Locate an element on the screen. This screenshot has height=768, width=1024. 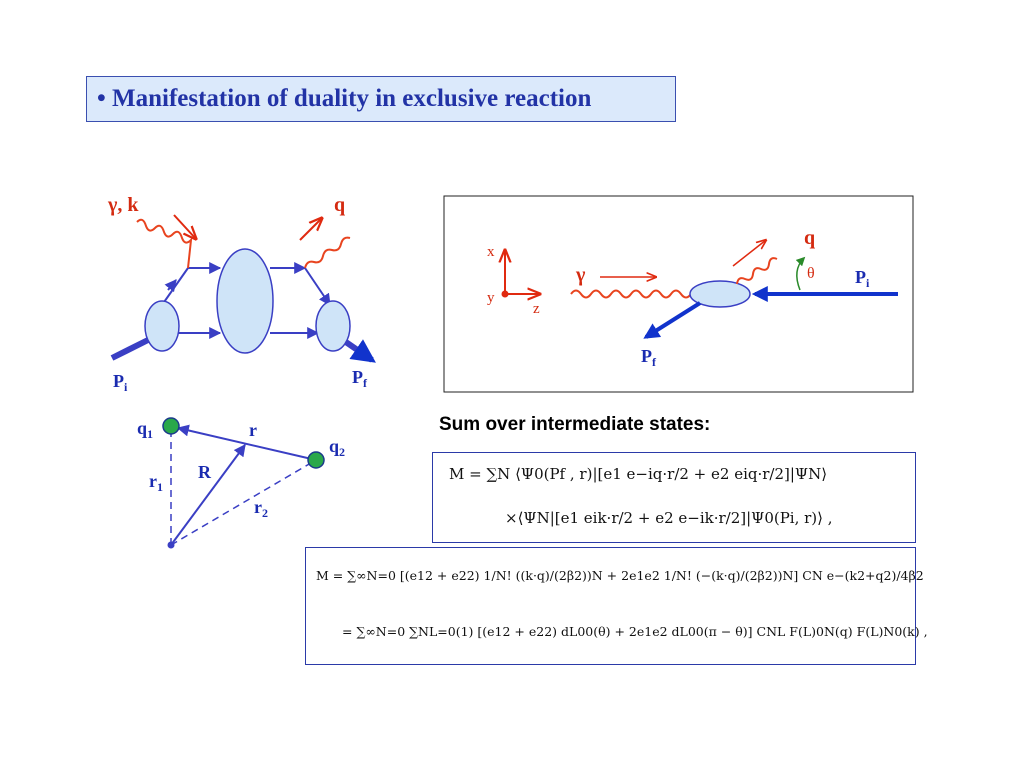
final-hadron-blob is located at coordinates (333, 326).